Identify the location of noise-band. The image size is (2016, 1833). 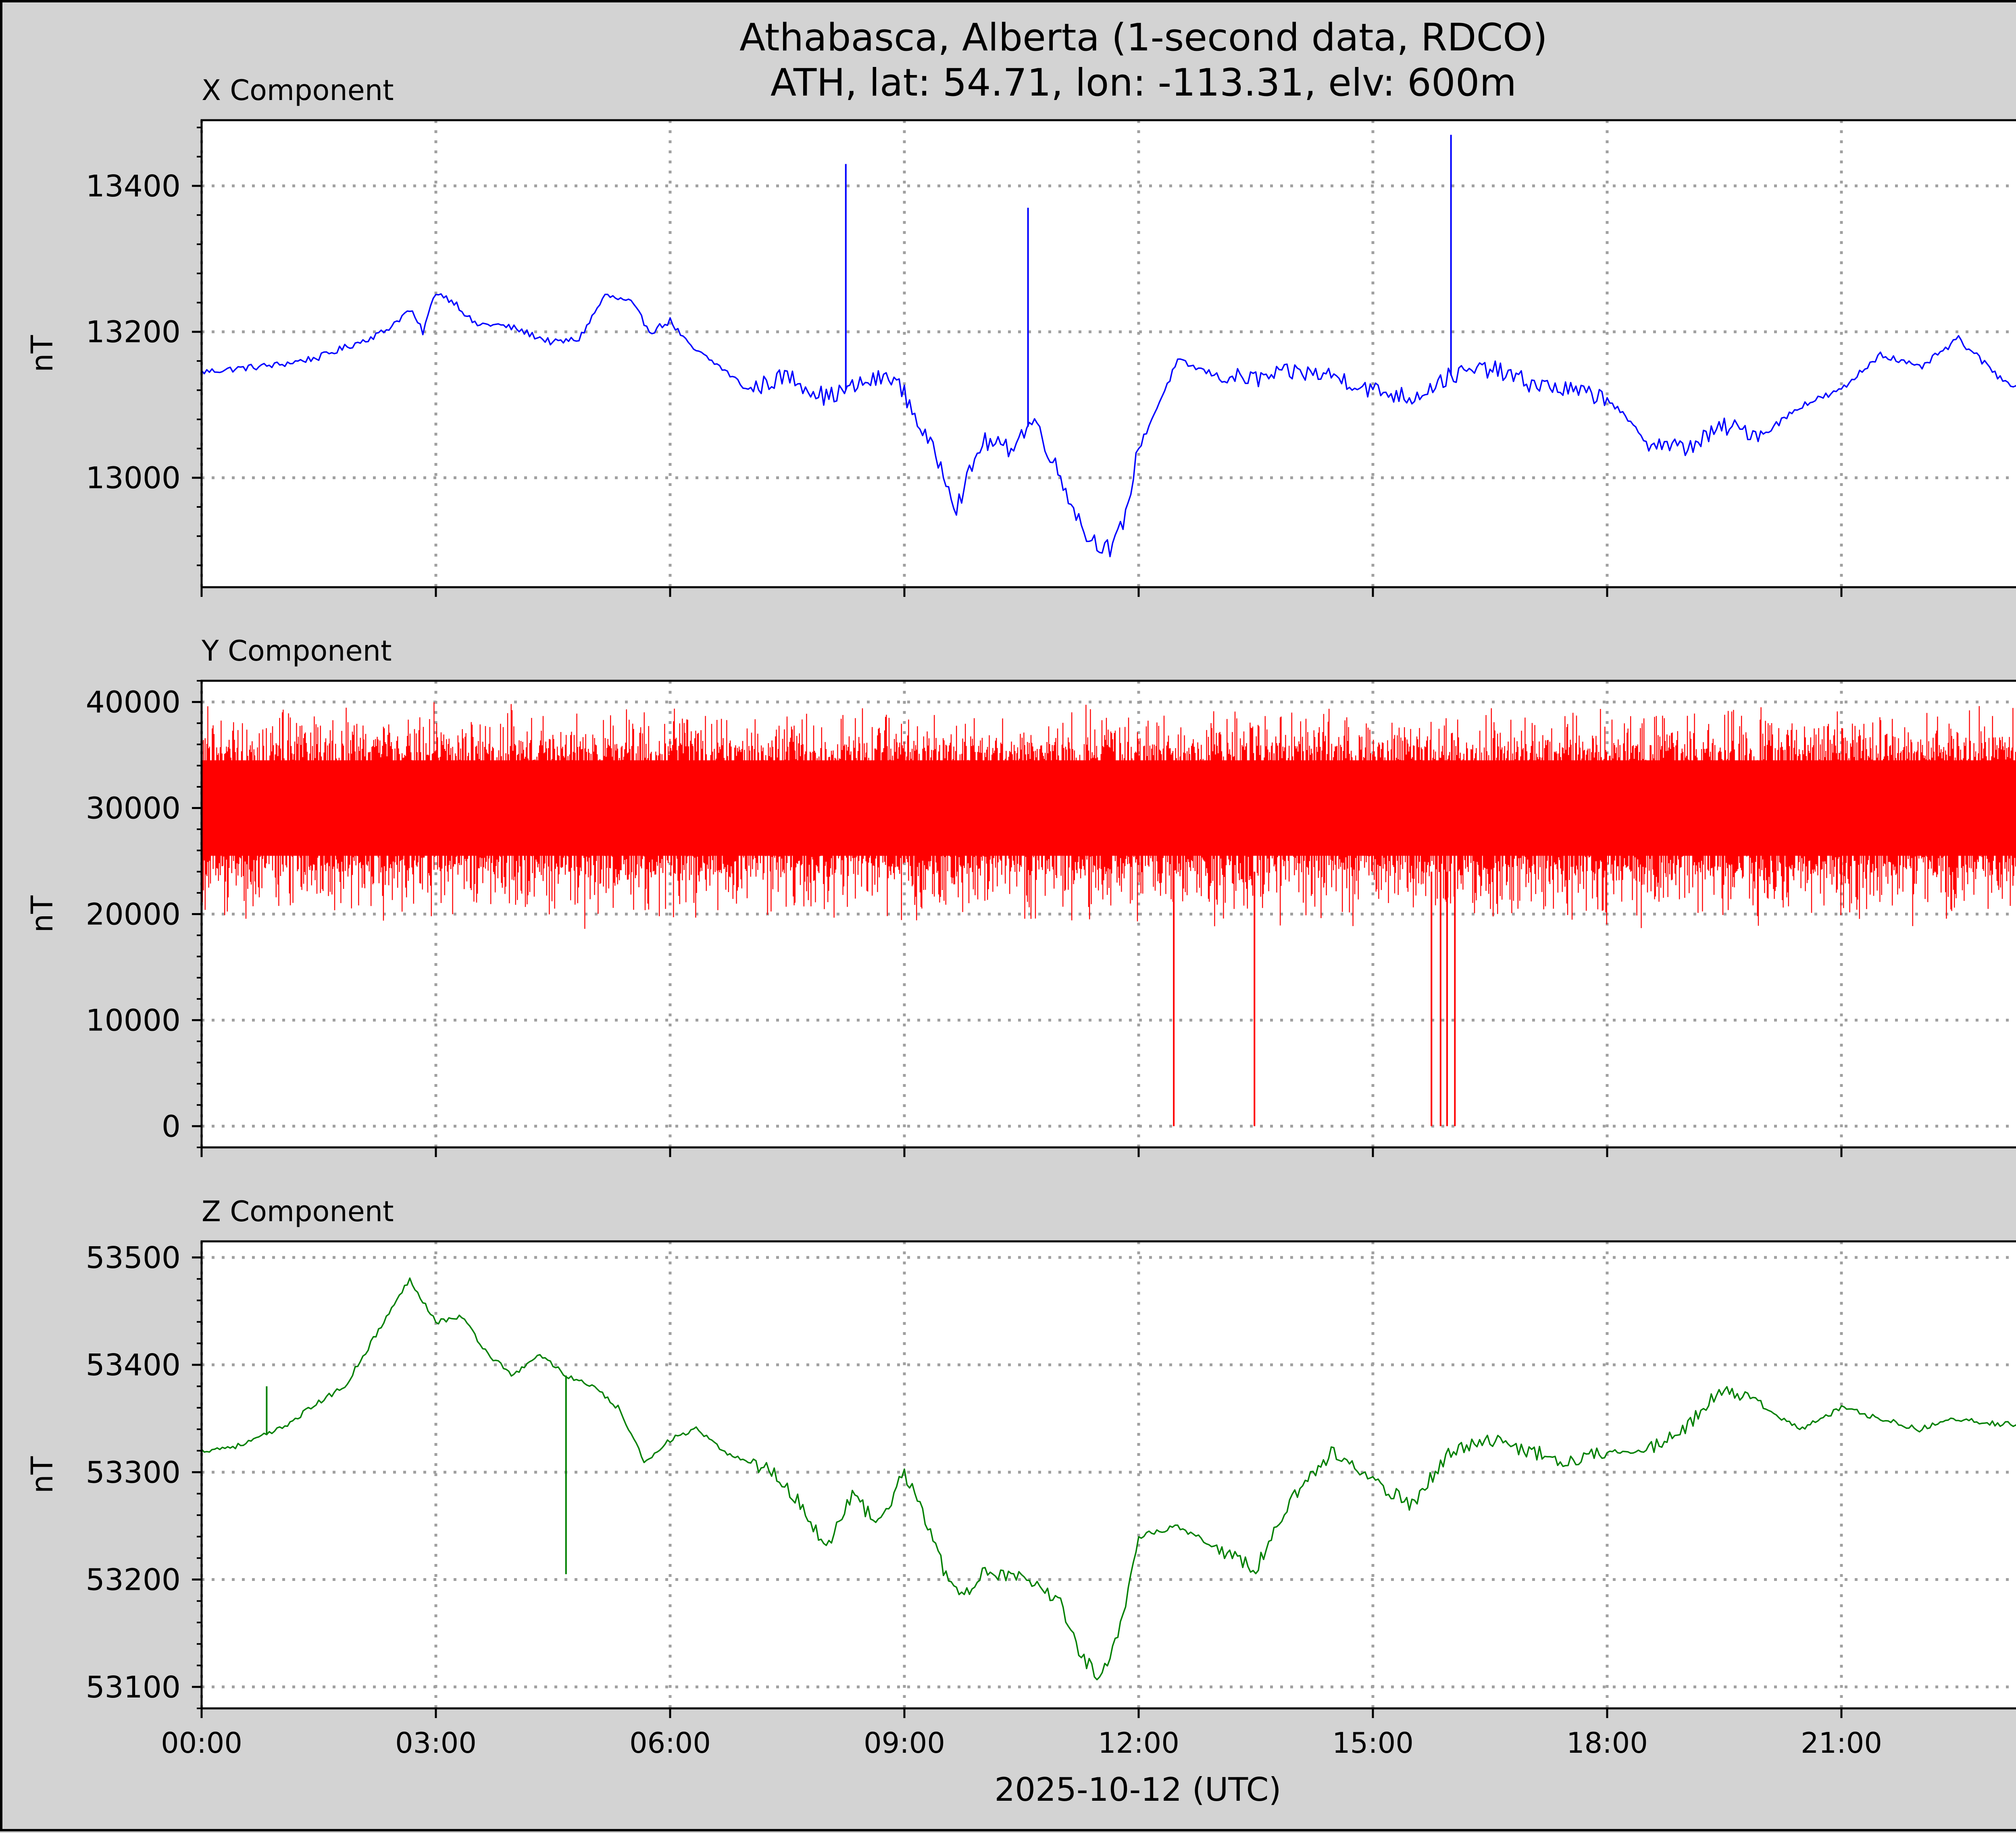
(1109, 816).